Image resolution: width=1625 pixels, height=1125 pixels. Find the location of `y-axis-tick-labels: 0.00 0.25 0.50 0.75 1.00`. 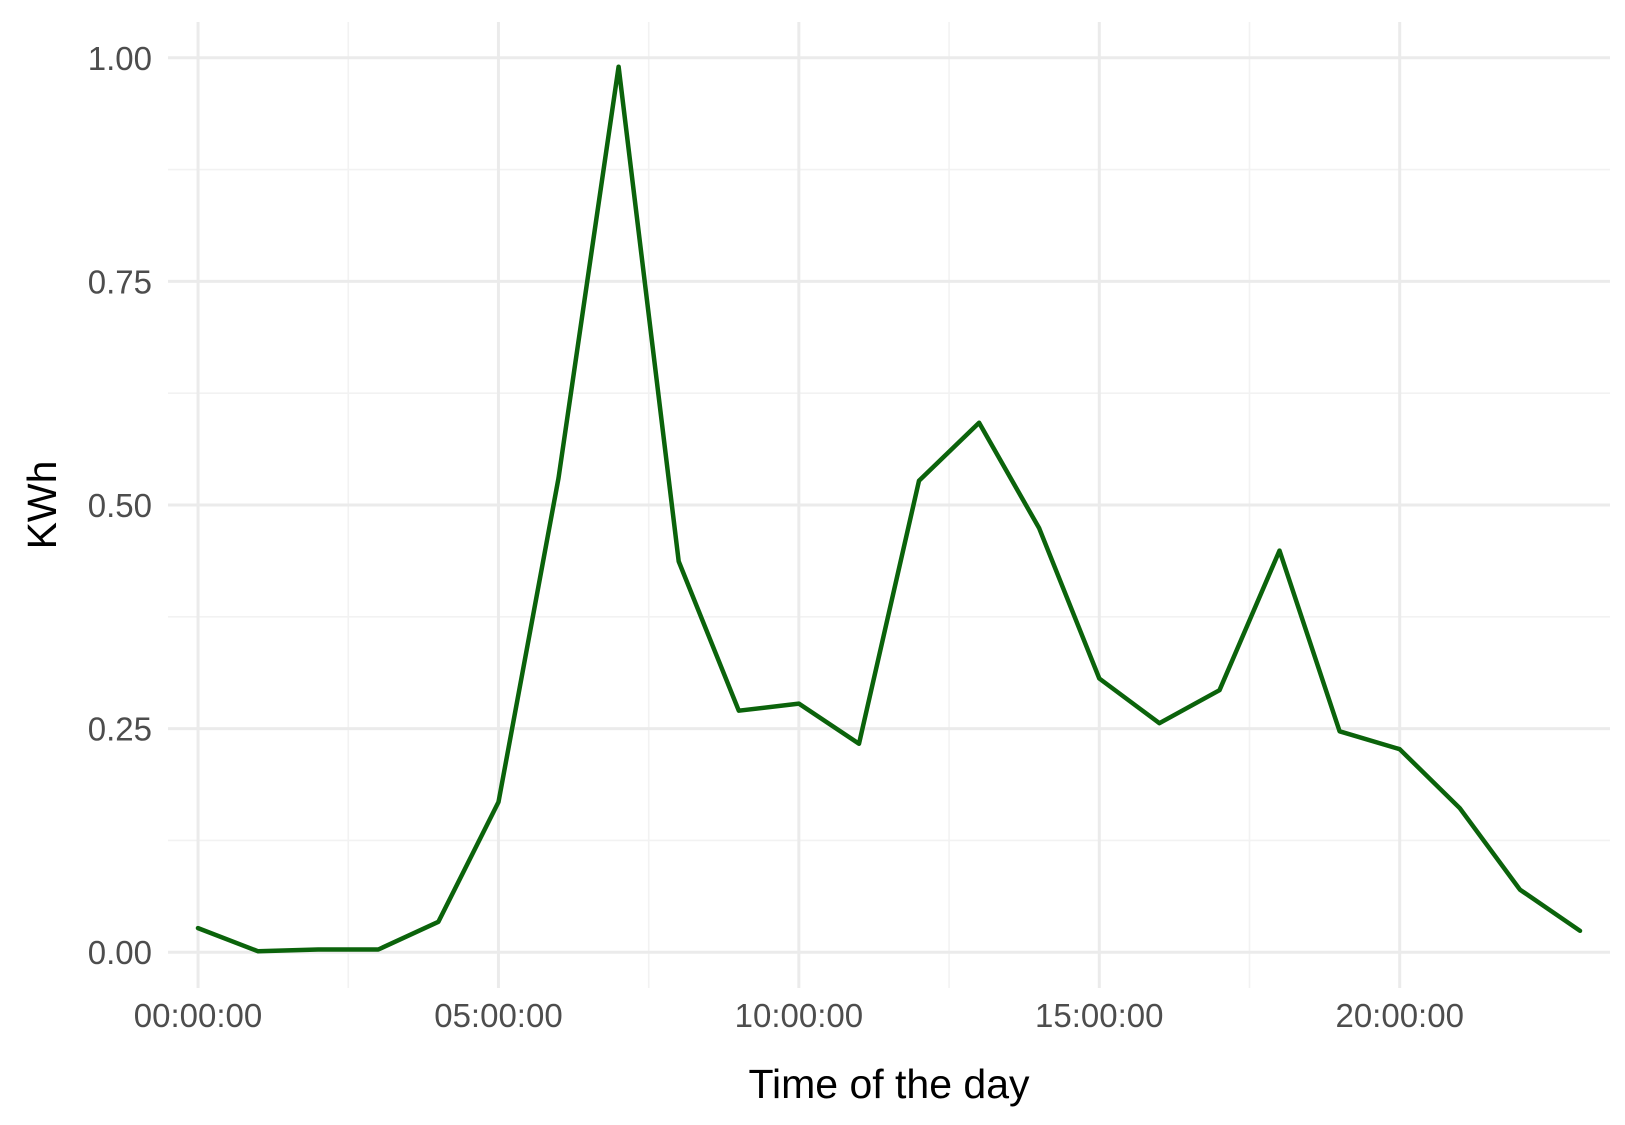

y-axis-tick-labels: 0.00 0.25 0.50 0.75 1.00 is located at coordinates (120, 505).